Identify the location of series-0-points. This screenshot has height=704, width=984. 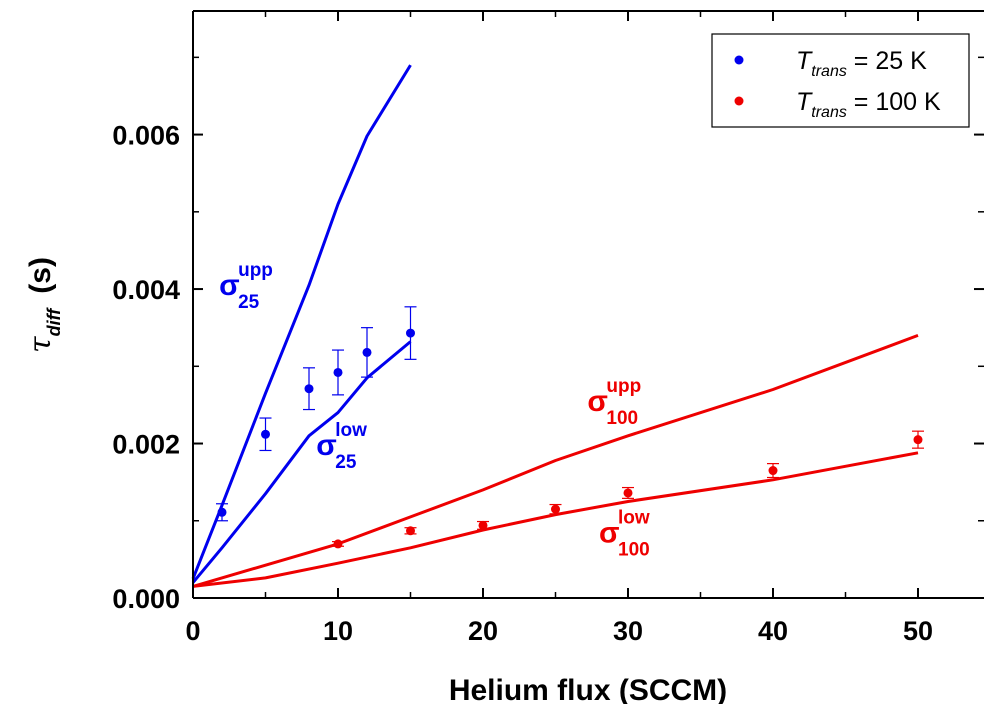
(316, 414).